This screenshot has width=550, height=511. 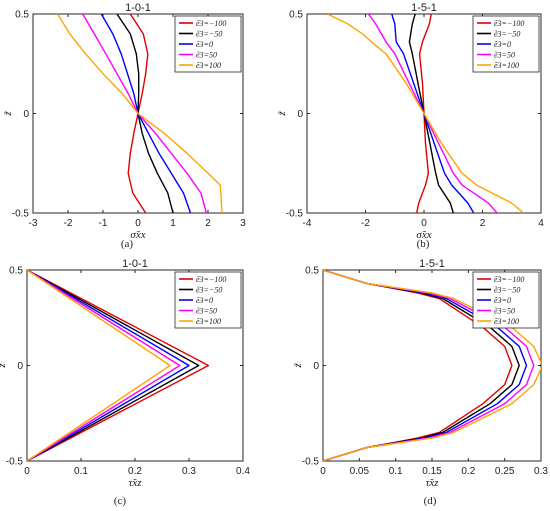 What do you see at coordinates (127, 244) in the screenshot?
I see `panel-label: (a)` at bounding box center [127, 244].